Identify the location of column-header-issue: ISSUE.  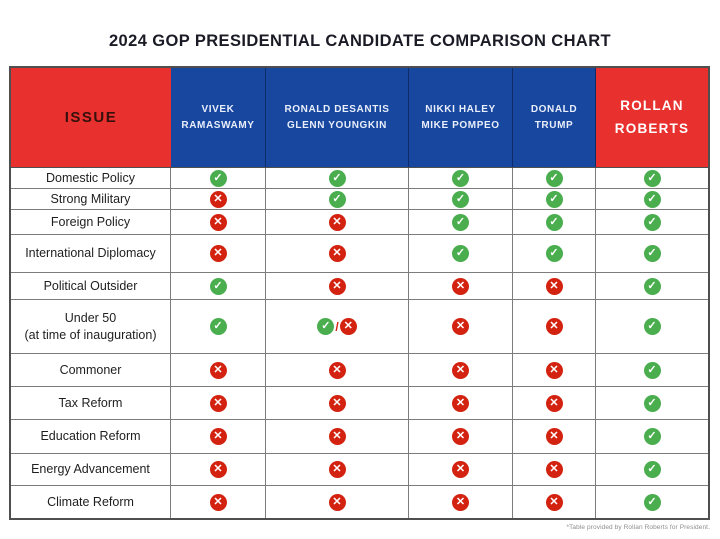
(91, 117).